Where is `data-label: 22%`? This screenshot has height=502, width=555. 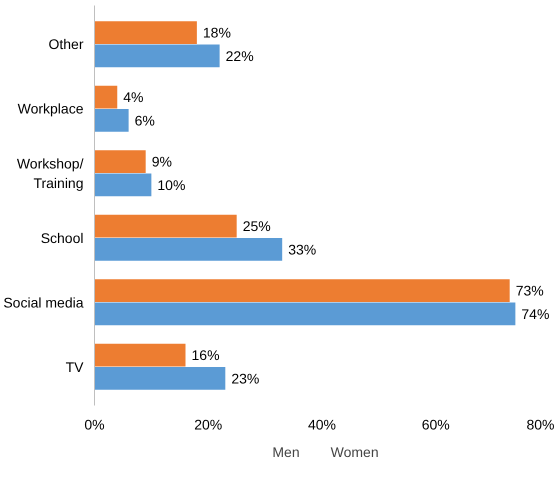 data-label: 22% is located at coordinates (240, 56).